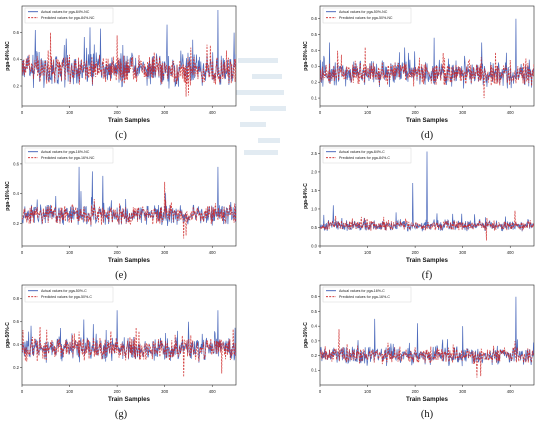 The height and width of the screenshot is (432, 550). I want to click on y-tick-label: 1.5, so click(314, 190).